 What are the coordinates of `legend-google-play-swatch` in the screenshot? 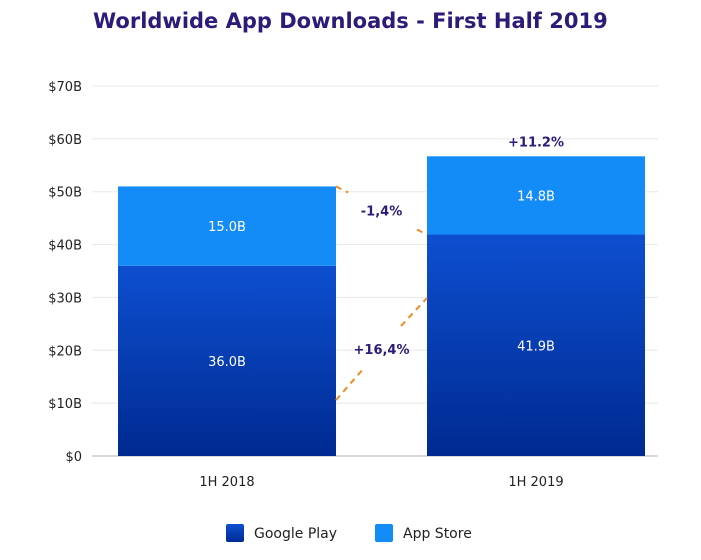 It's located at (235, 533).